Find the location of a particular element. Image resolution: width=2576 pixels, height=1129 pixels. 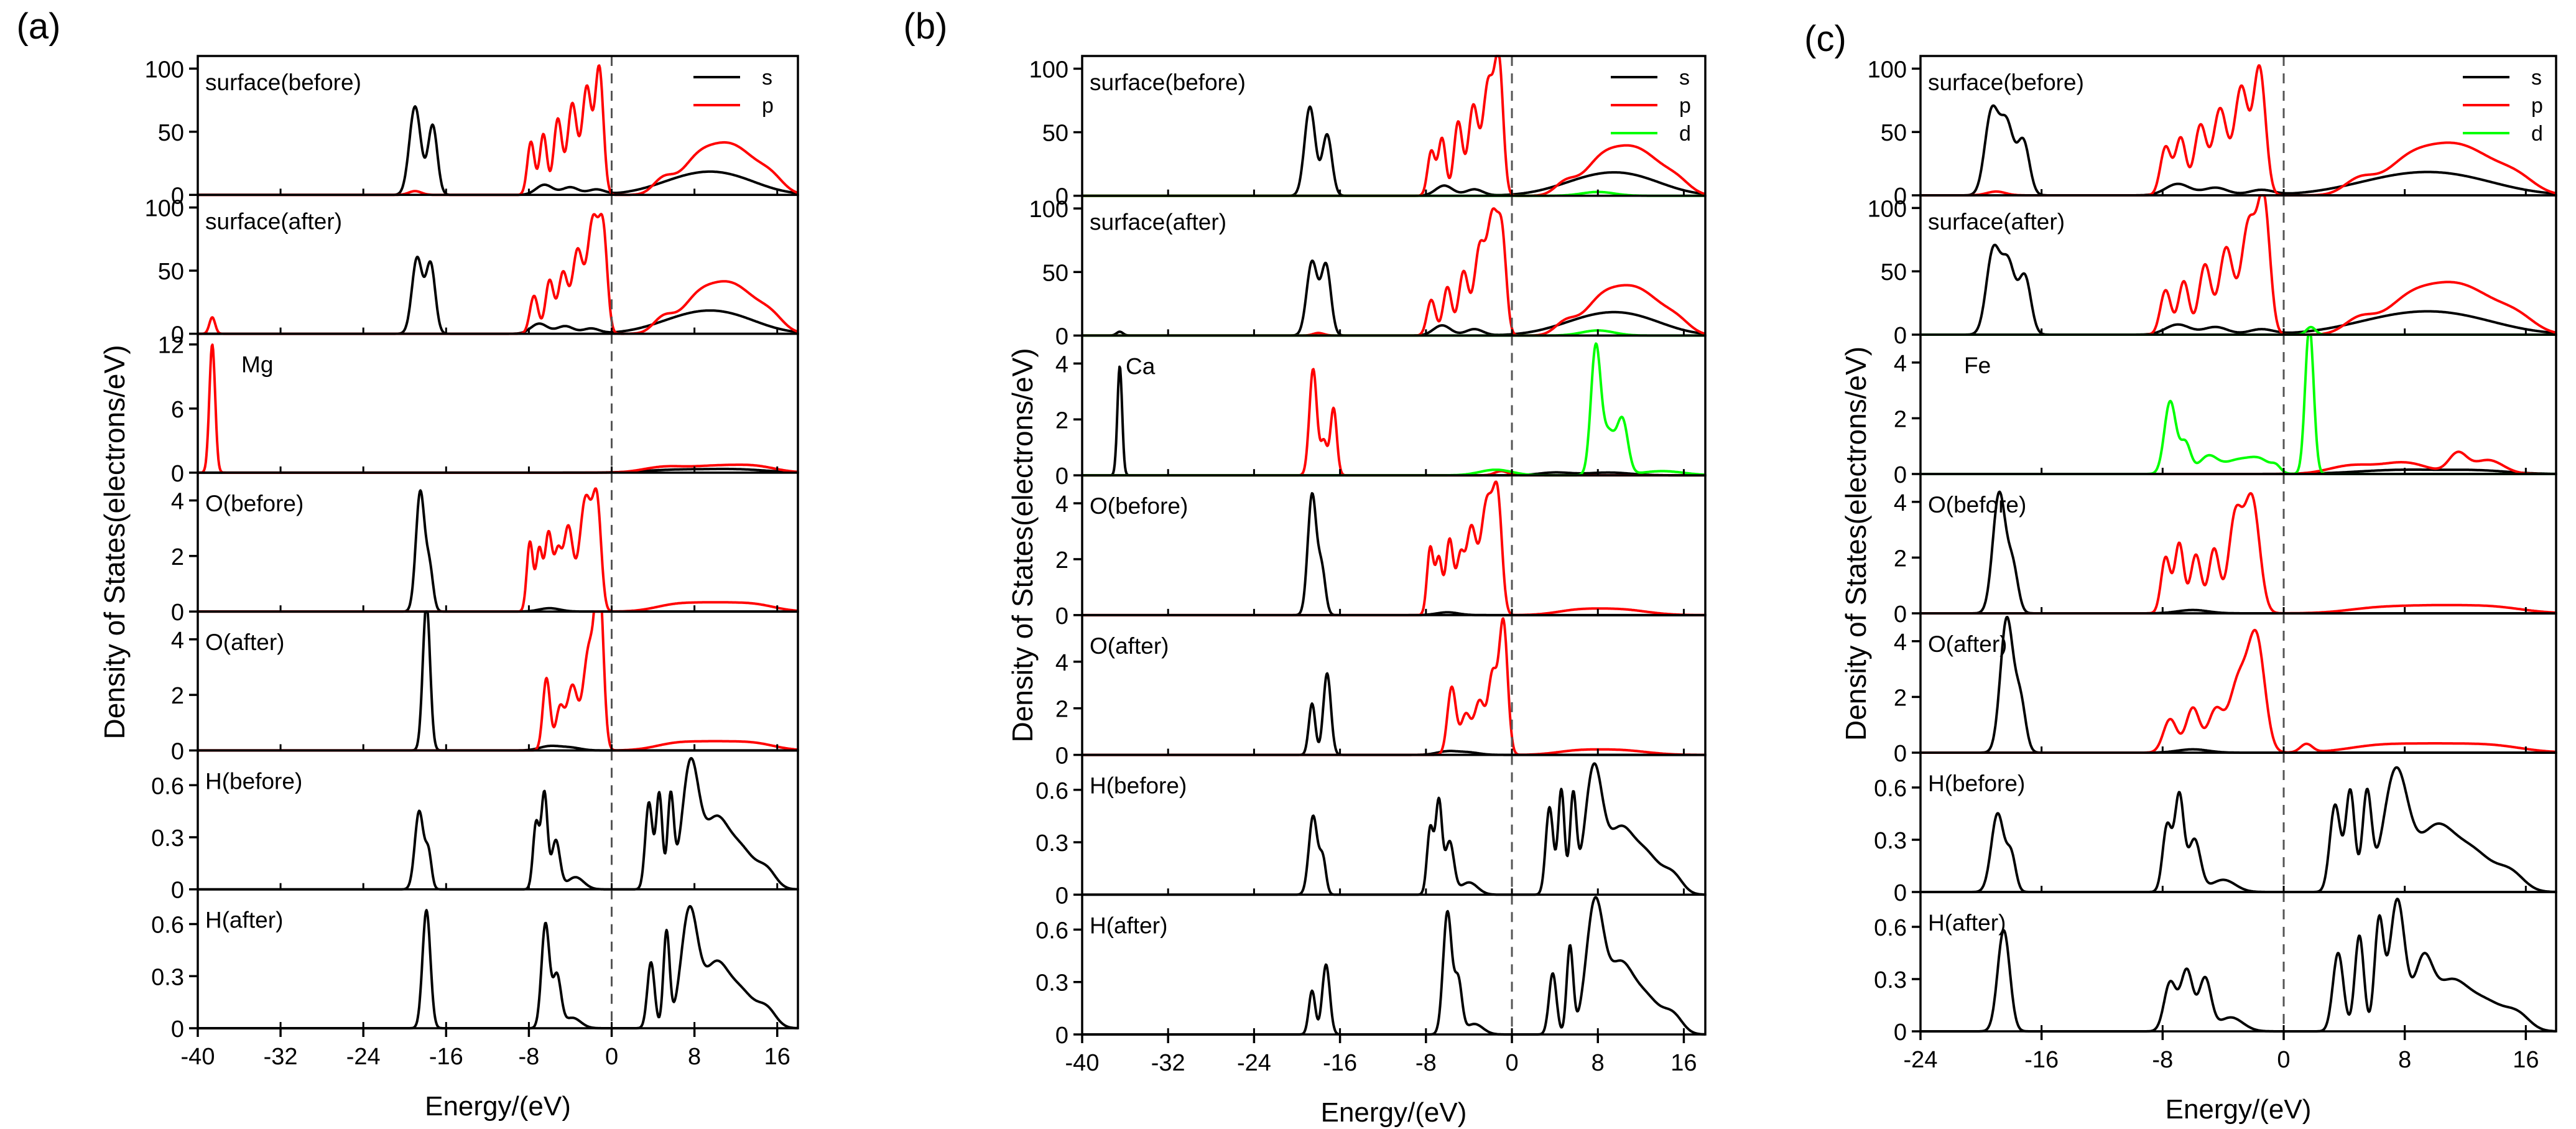

y-tick-label: 6 is located at coordinates (178, 410).